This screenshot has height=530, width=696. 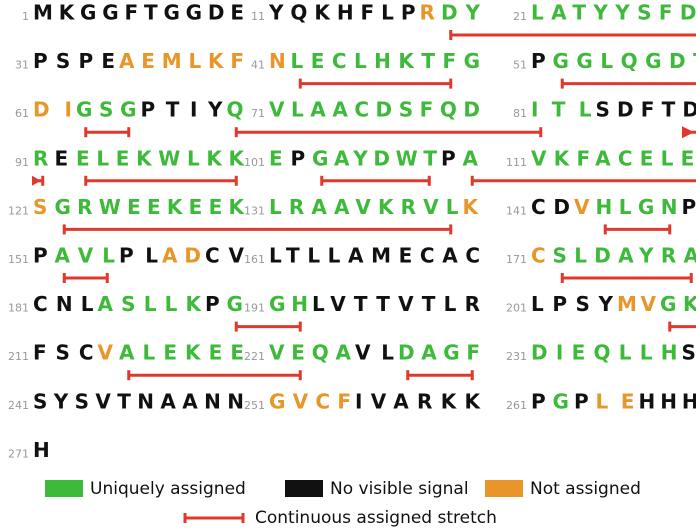 What do you see at coordinates (18, 308) in the screenshot?
I see `residue-number: 181` at bounding box center [18, 308].